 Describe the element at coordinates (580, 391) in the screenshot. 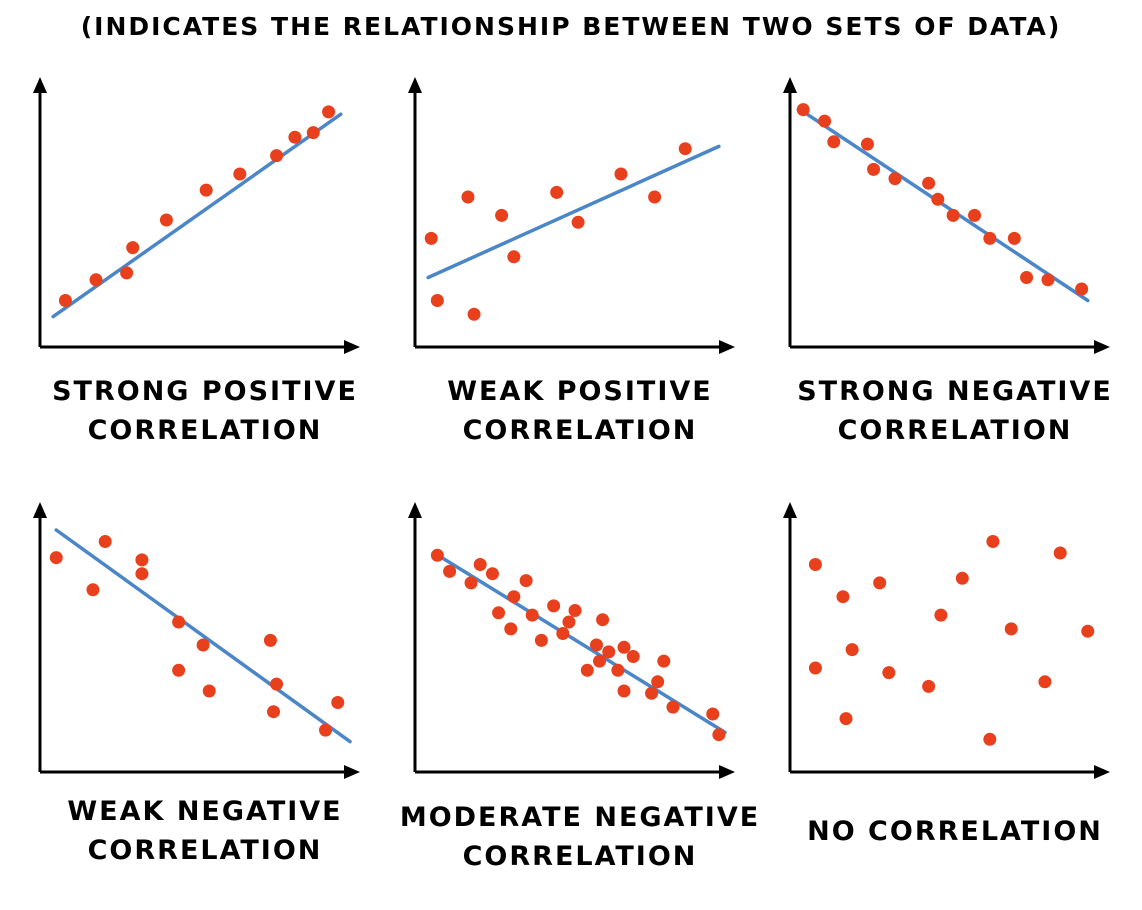

I see `chart-2-caption-line-1: WEAK POSITIVE` at that location.